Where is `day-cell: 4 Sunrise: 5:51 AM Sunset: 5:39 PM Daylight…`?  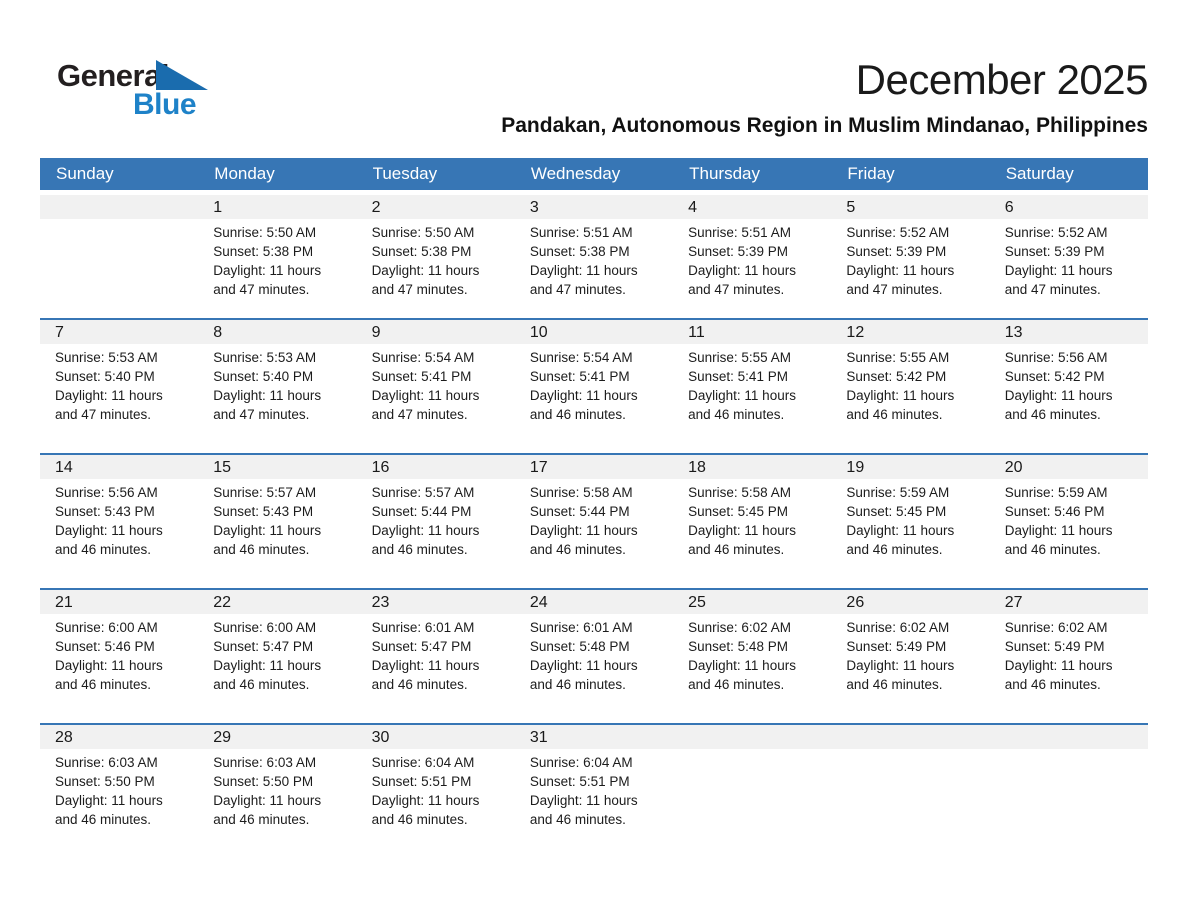
day-cell: 4 Sunrise: 5:51 AM Sunset: 5:39 PM Daylight… is located at coordinates (752, 256).